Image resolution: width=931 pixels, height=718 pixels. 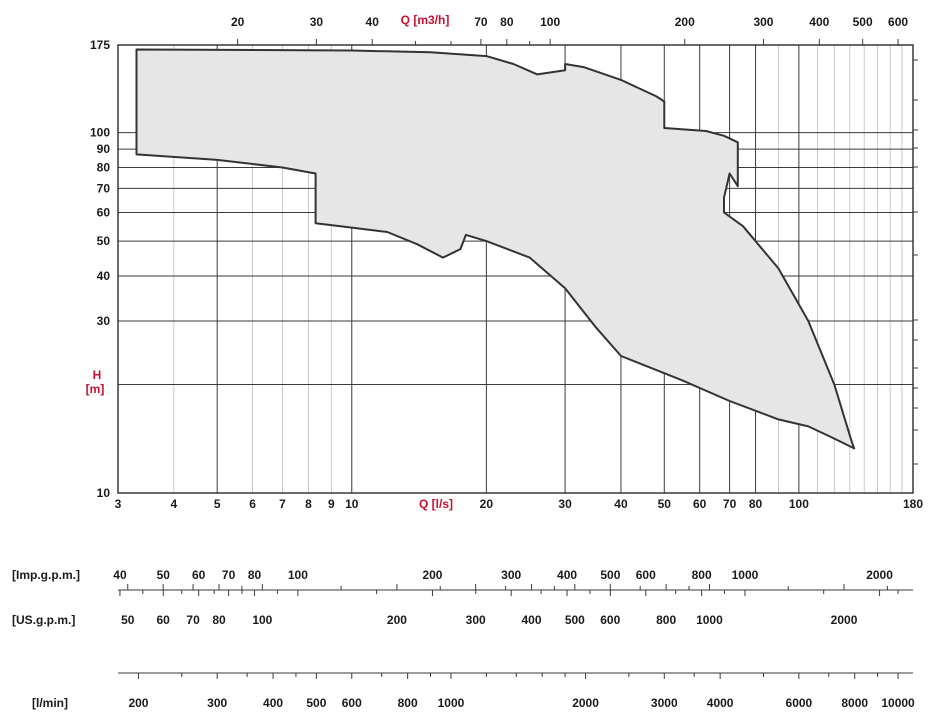 What do you see at coordinates (100, 45) in the screenshot?
I see `y-tick-label: 175` at bounding box center [100, 45].